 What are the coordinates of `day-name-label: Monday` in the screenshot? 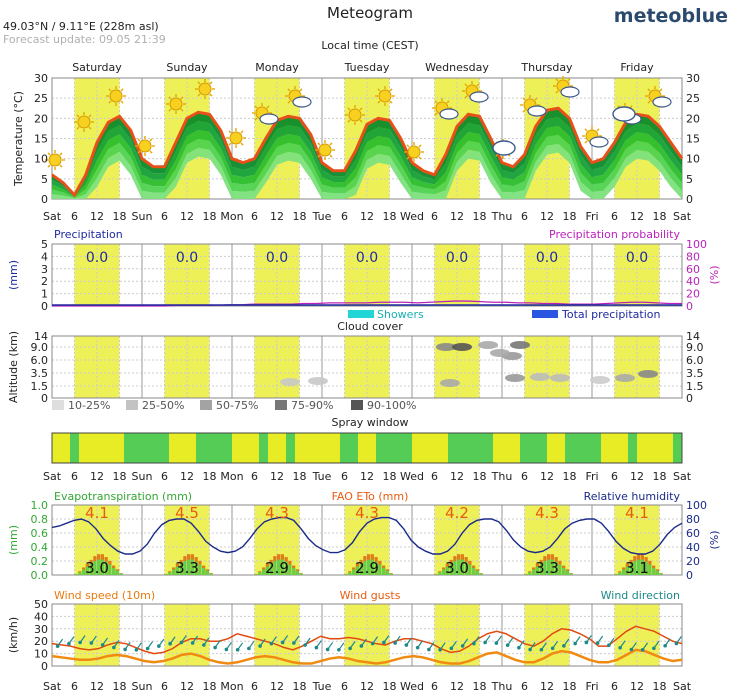 It's located at (277, 67).